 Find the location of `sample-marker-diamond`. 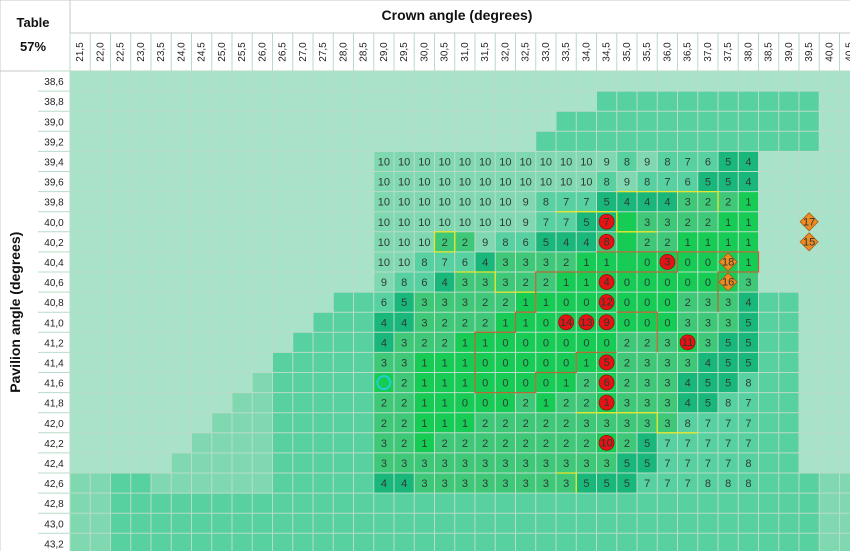

sample-marker-diamond is located at coordinates (728, 282).